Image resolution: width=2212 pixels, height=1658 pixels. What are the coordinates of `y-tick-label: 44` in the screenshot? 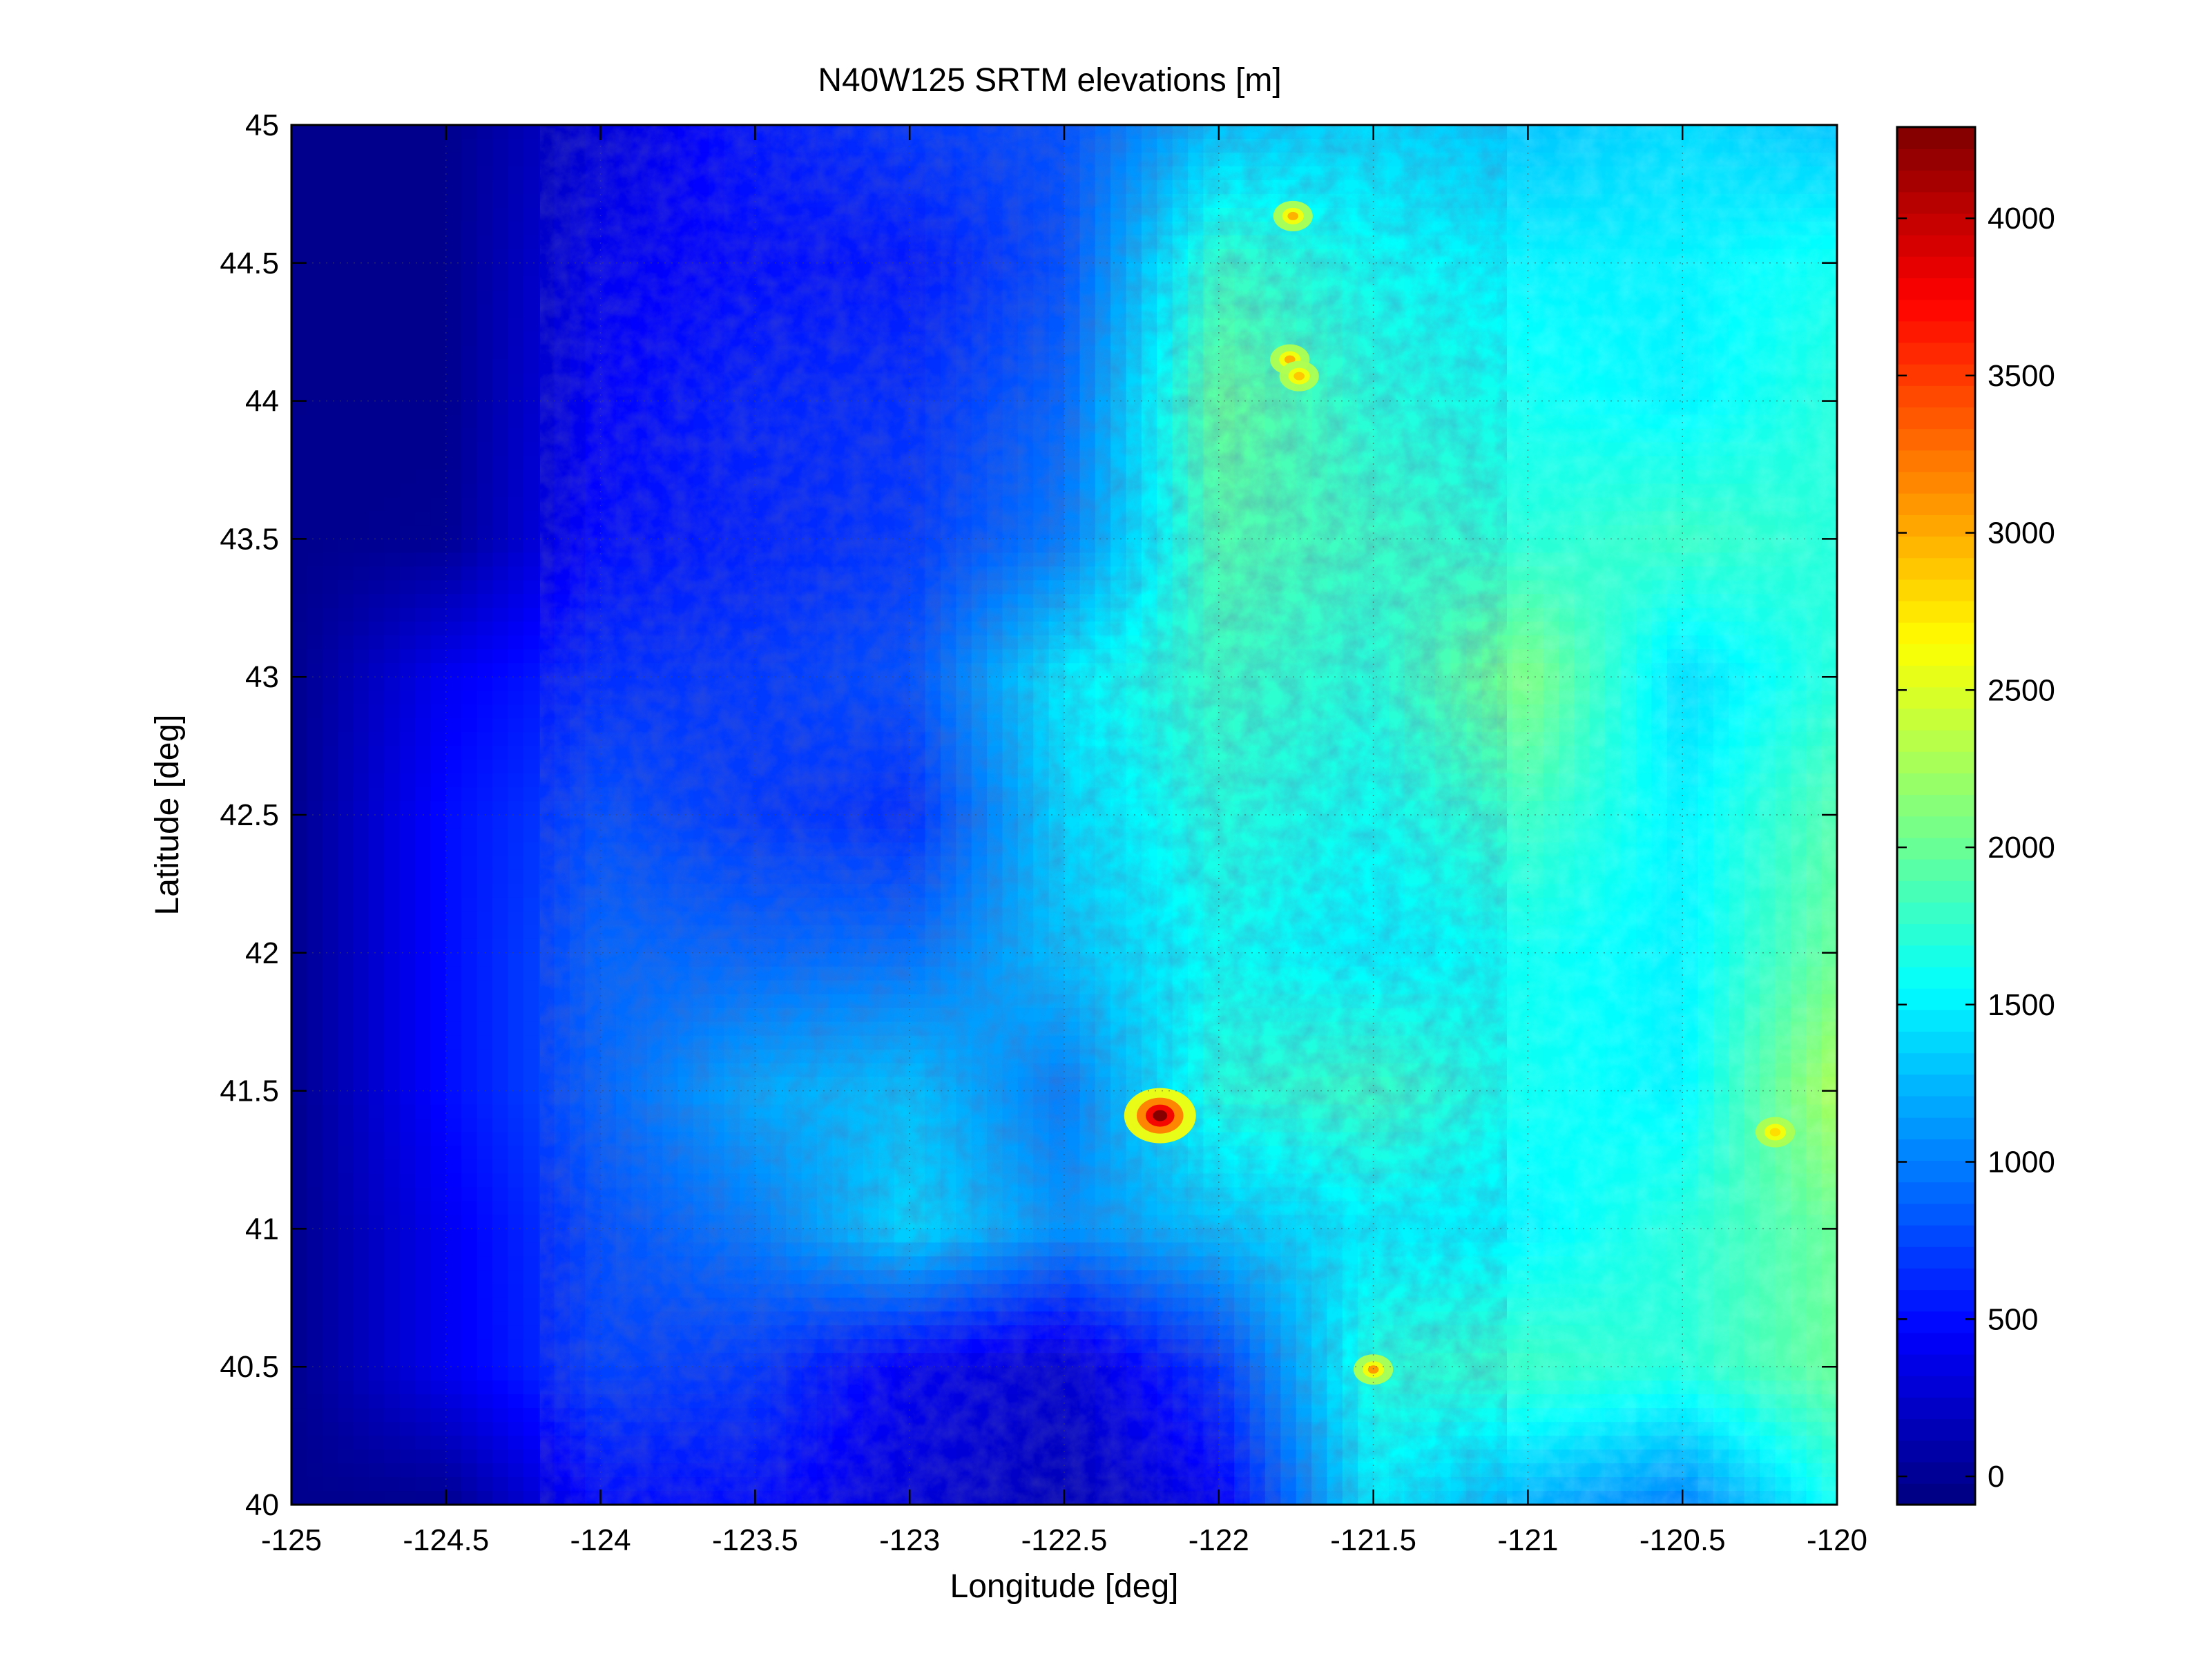 It's located at (262, 402).